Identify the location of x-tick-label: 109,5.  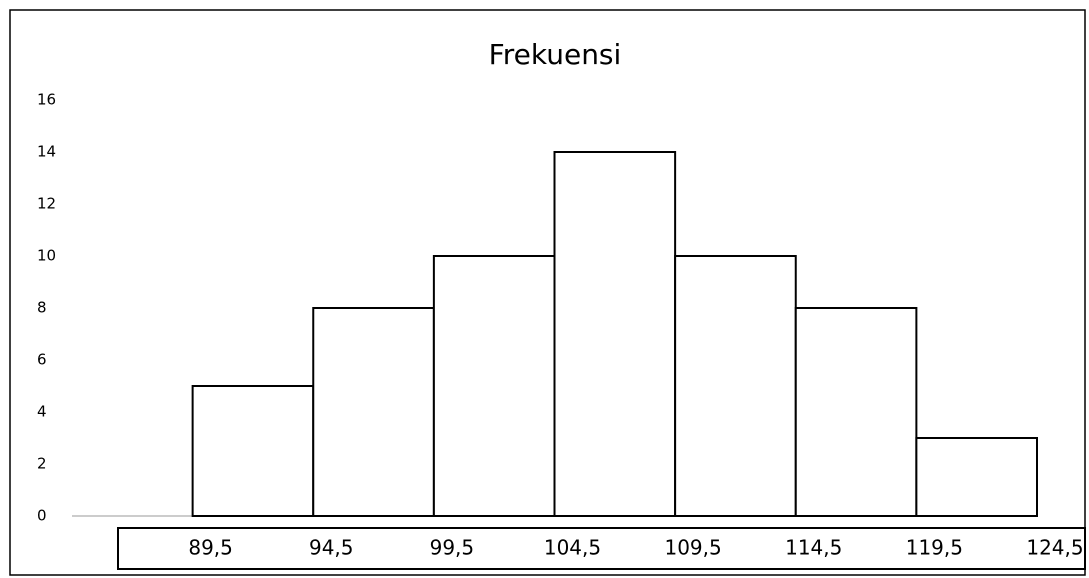
(692, 548).